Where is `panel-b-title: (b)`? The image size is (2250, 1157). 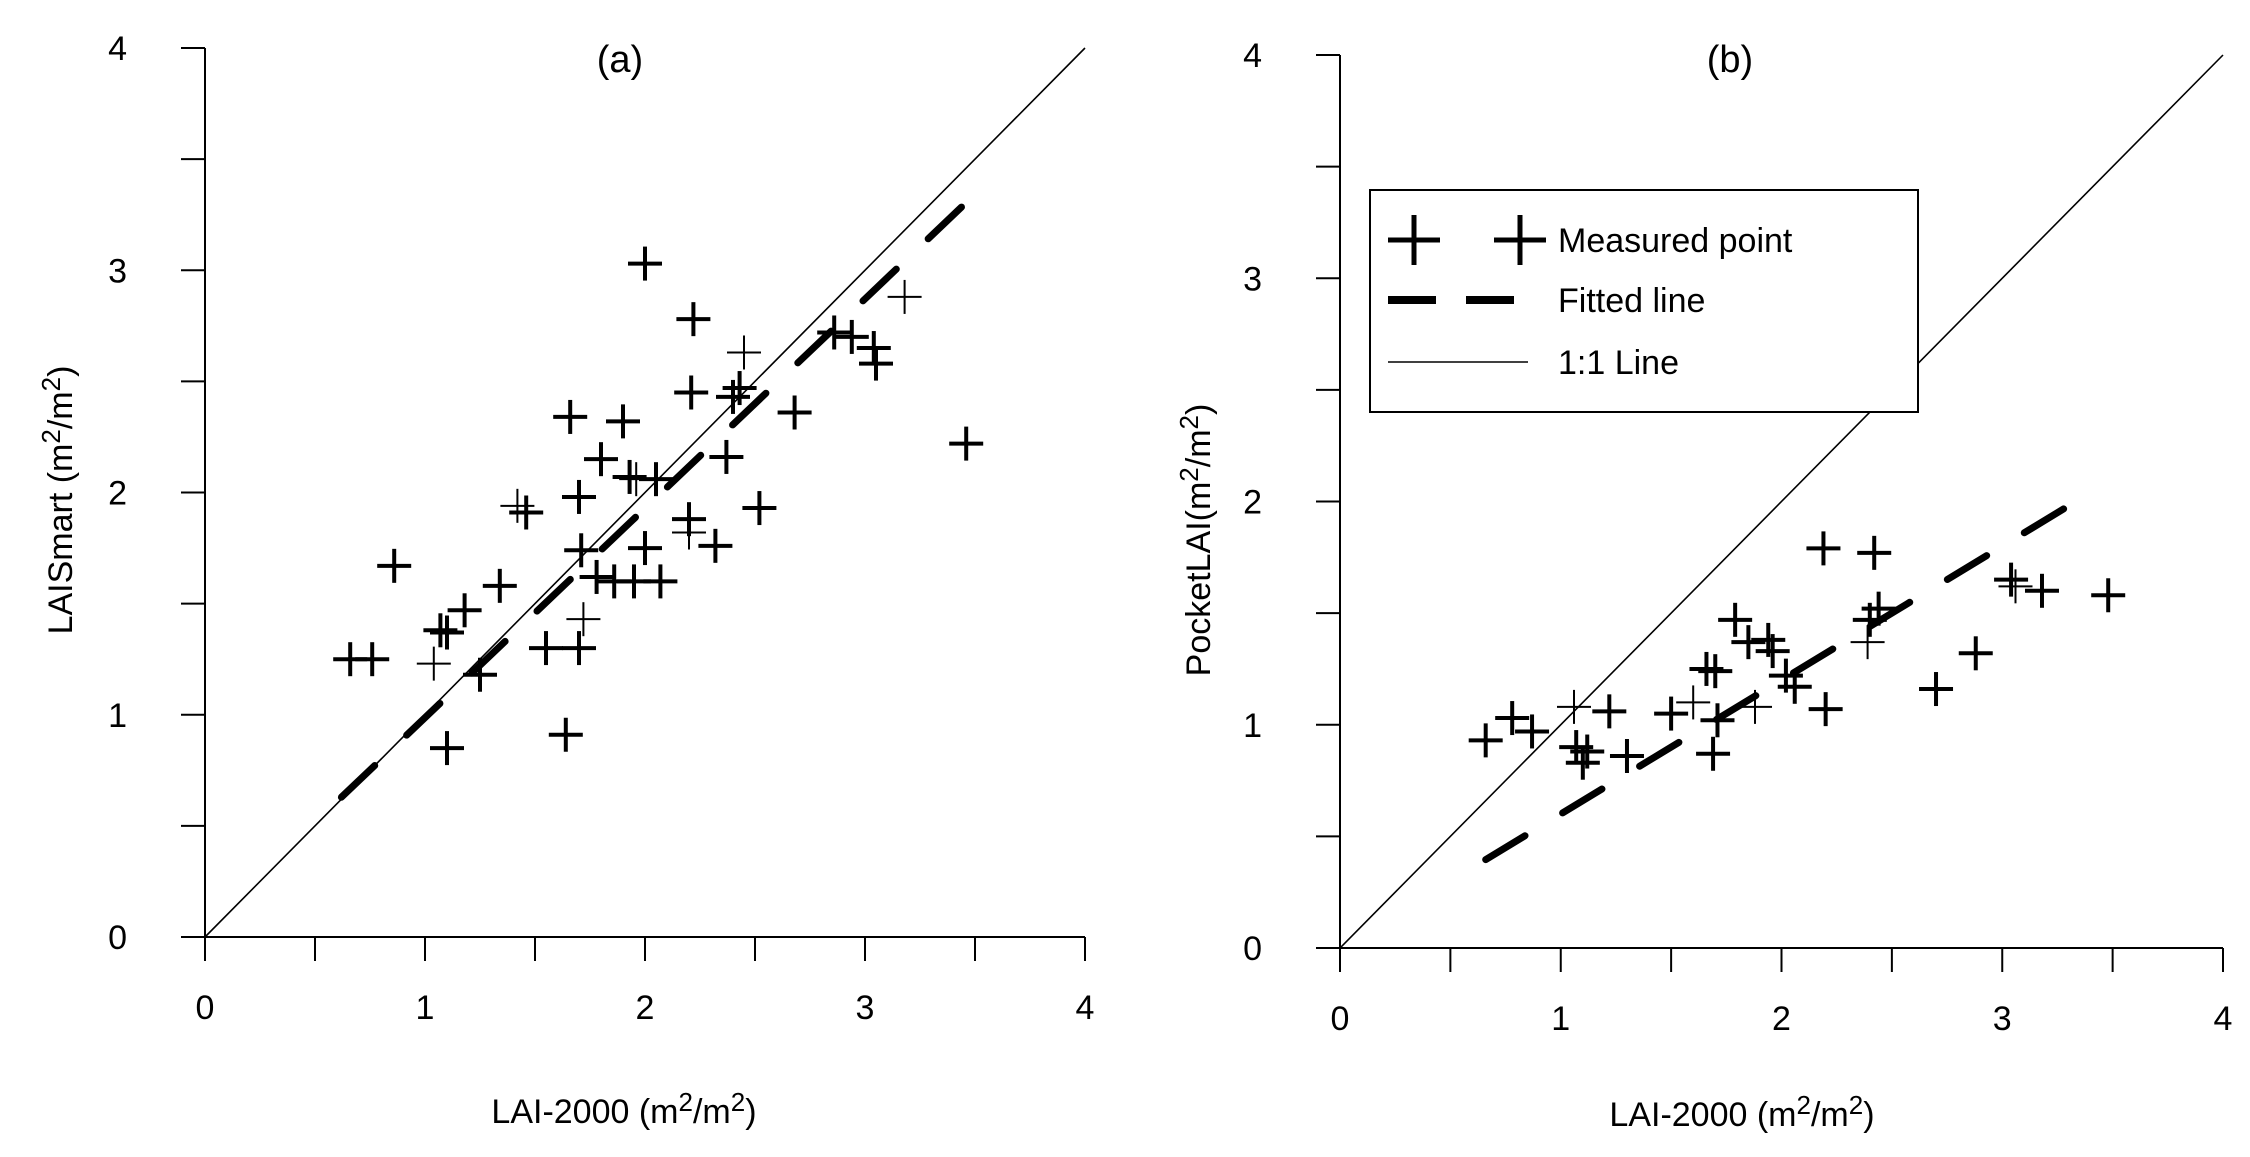 panel-b-title: (b) is located at coordinates (1730, 60).